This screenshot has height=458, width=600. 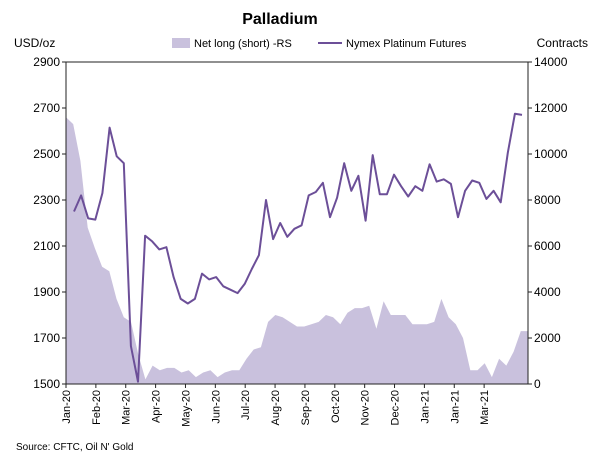 What do you see at coordinates (186, 408) in the screenshot?
I see `x-tick-label: May-20` at bounding box center [186, 408].